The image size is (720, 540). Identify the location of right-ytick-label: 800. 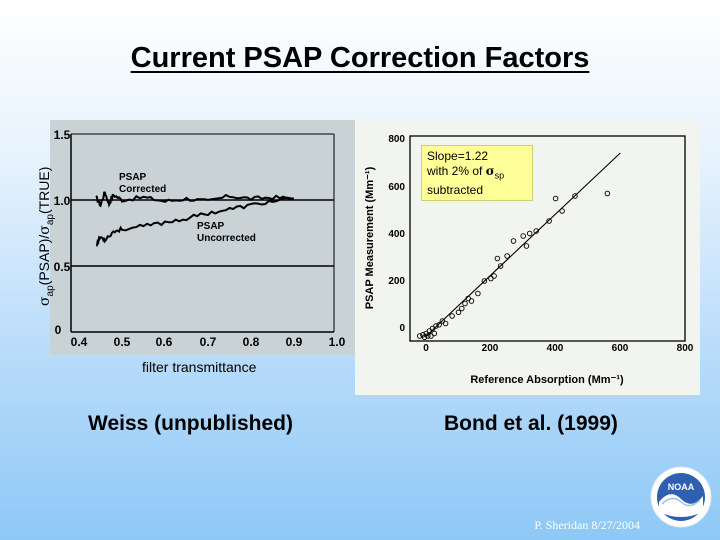
(396, 139).